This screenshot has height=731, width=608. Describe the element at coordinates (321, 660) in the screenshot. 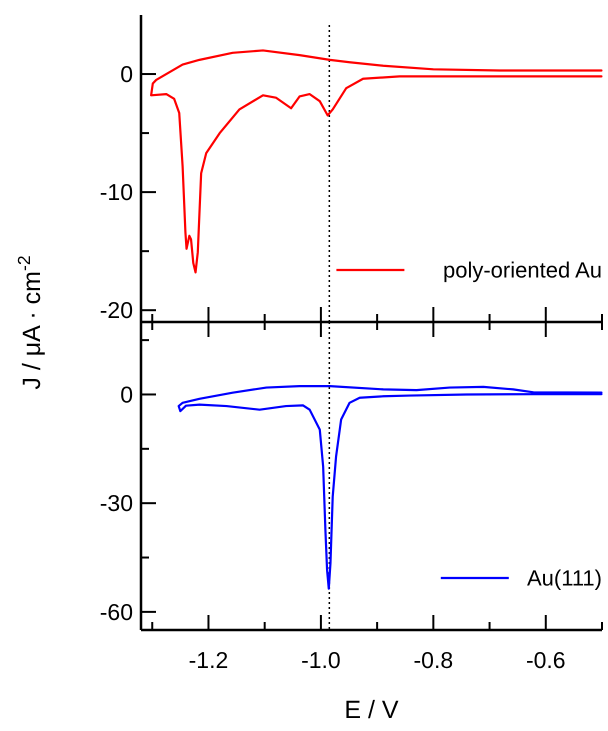

I see `x-tick-label: -1.0` at that location.